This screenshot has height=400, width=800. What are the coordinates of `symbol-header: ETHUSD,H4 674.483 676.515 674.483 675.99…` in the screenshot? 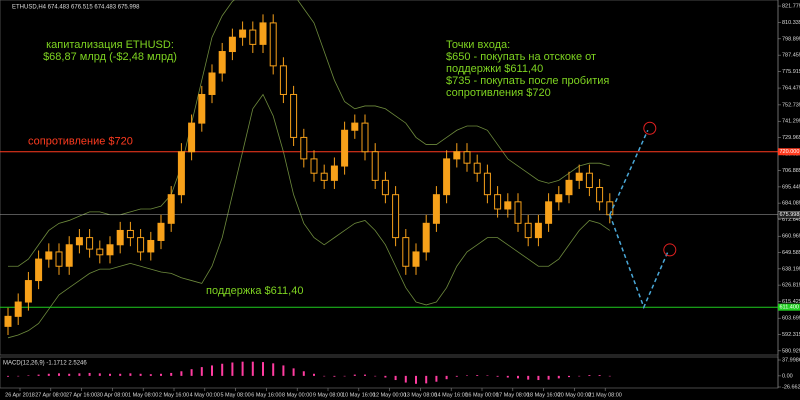 It's located at (76, 8).